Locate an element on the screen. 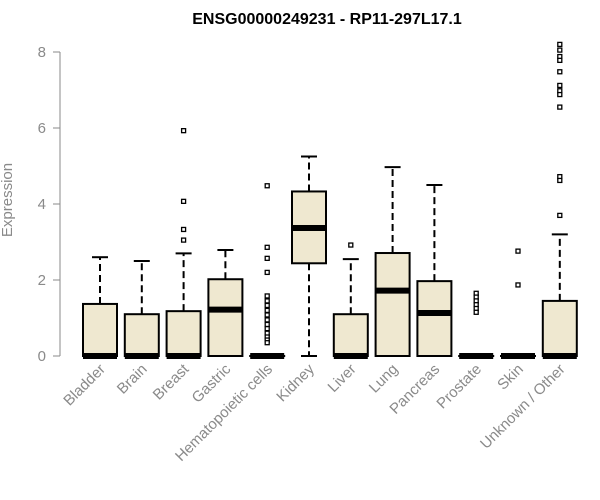 Image resolution: width=600 pixels, height=500 pixels. x-tick-label: Brain is located at coordinates (132, 379).